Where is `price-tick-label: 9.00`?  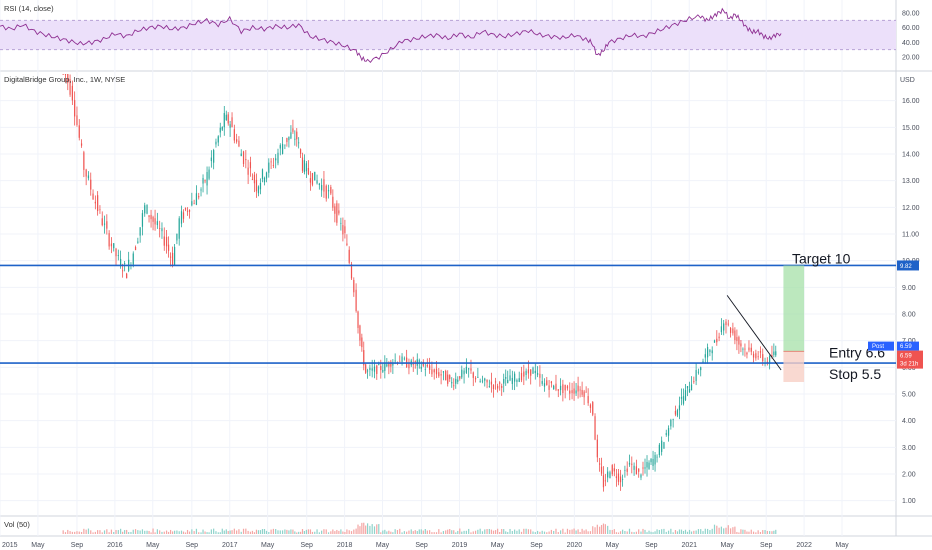
price-tick-label: 9.00 is located at coordinates (909, 288).